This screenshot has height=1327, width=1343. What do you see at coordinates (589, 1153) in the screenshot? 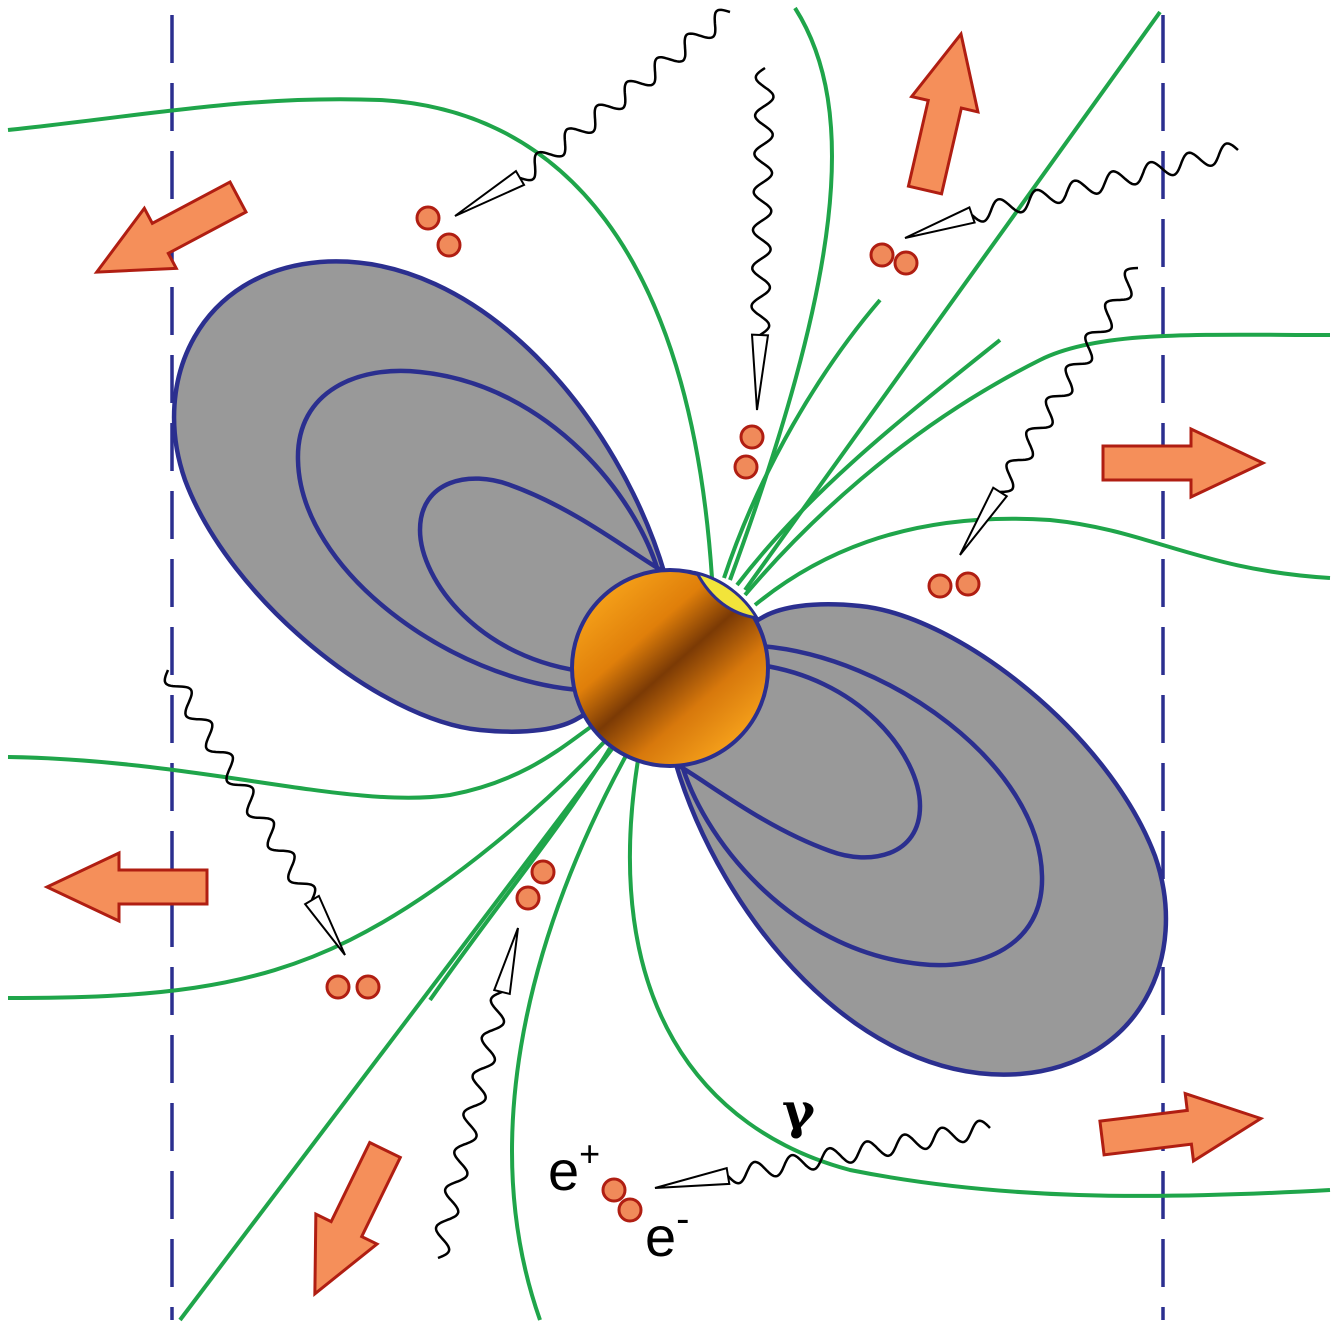
I see `positron-sup: +` at bounding box center [589, 1153].